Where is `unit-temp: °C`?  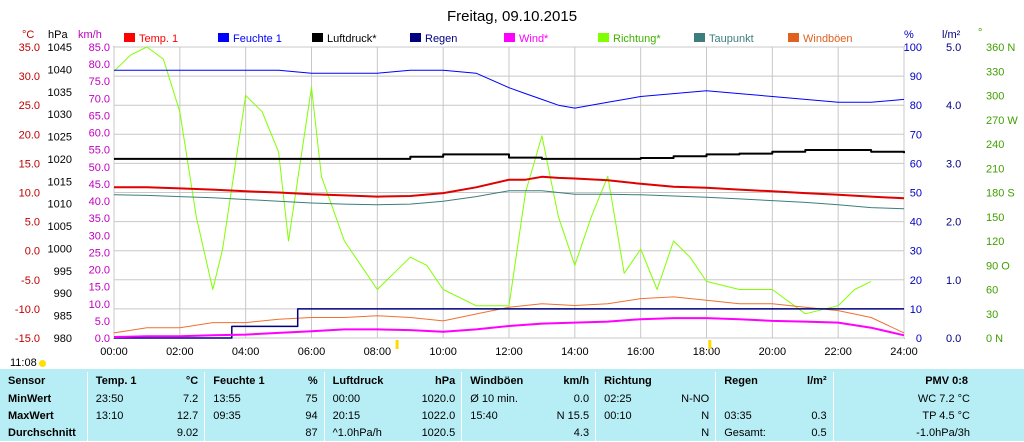
unit-temp: °C is located at coordinates (28, 35).